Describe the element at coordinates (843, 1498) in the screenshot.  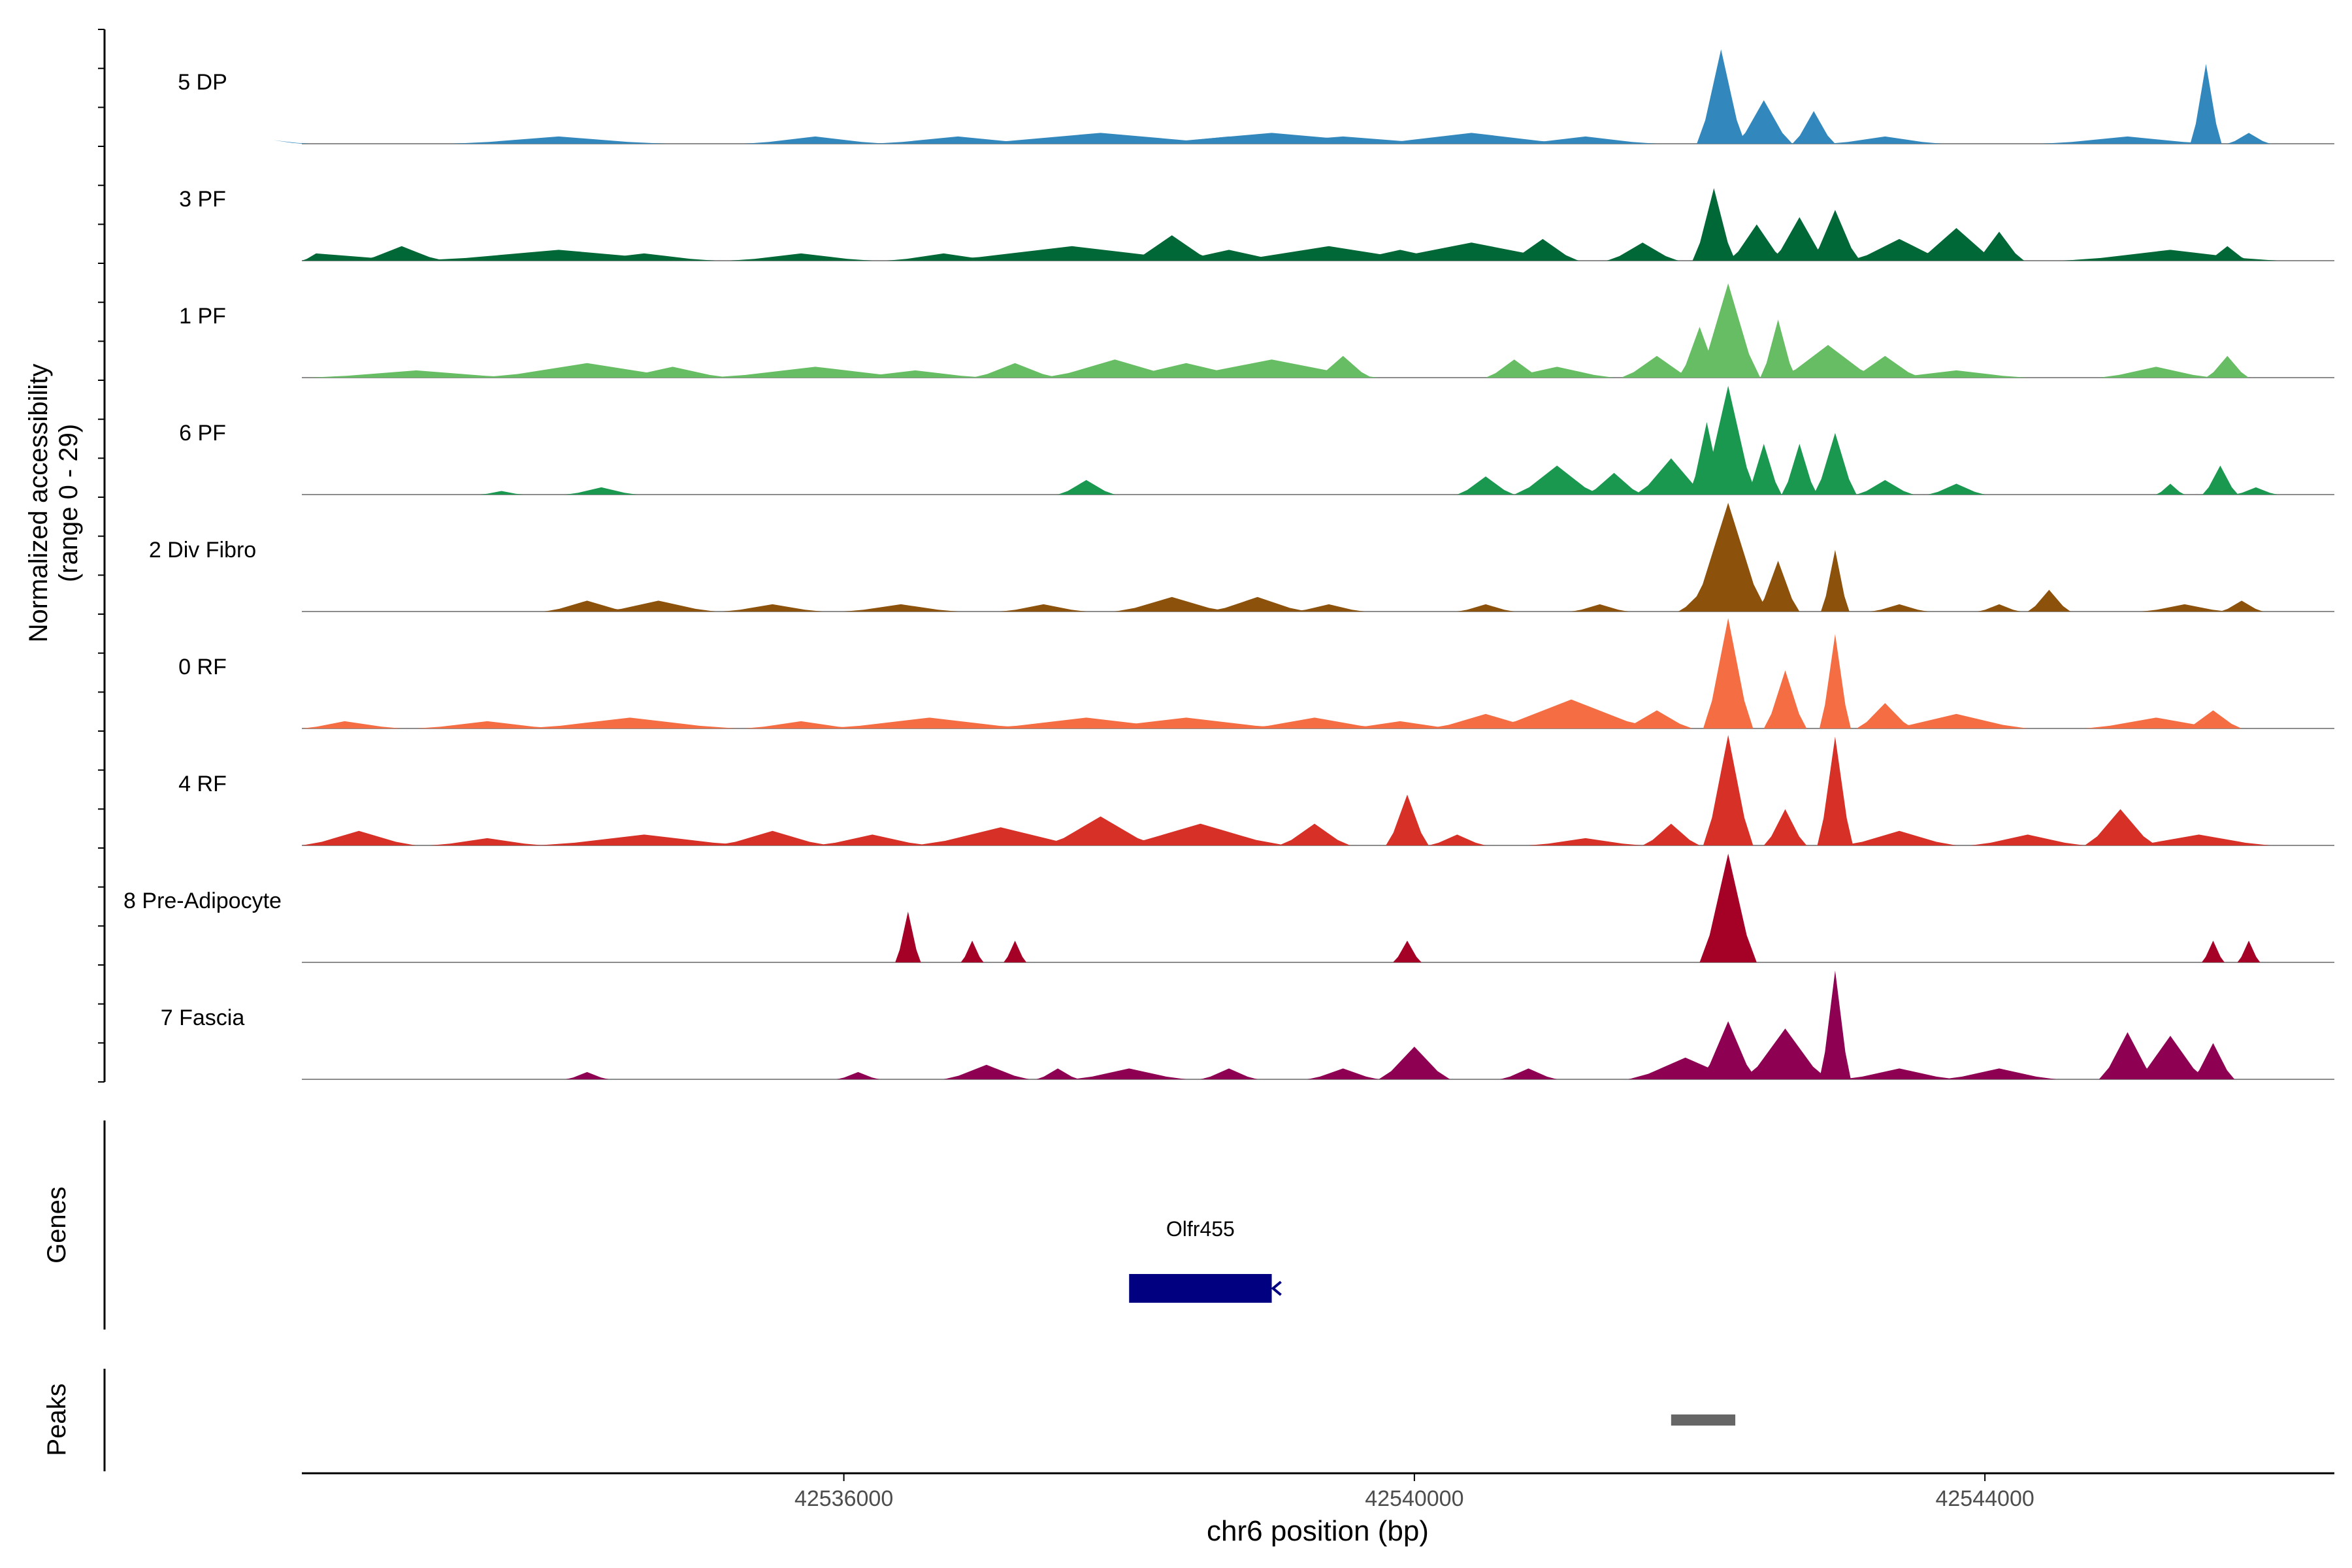
I see `x-tick-label: 42536000` at that location.